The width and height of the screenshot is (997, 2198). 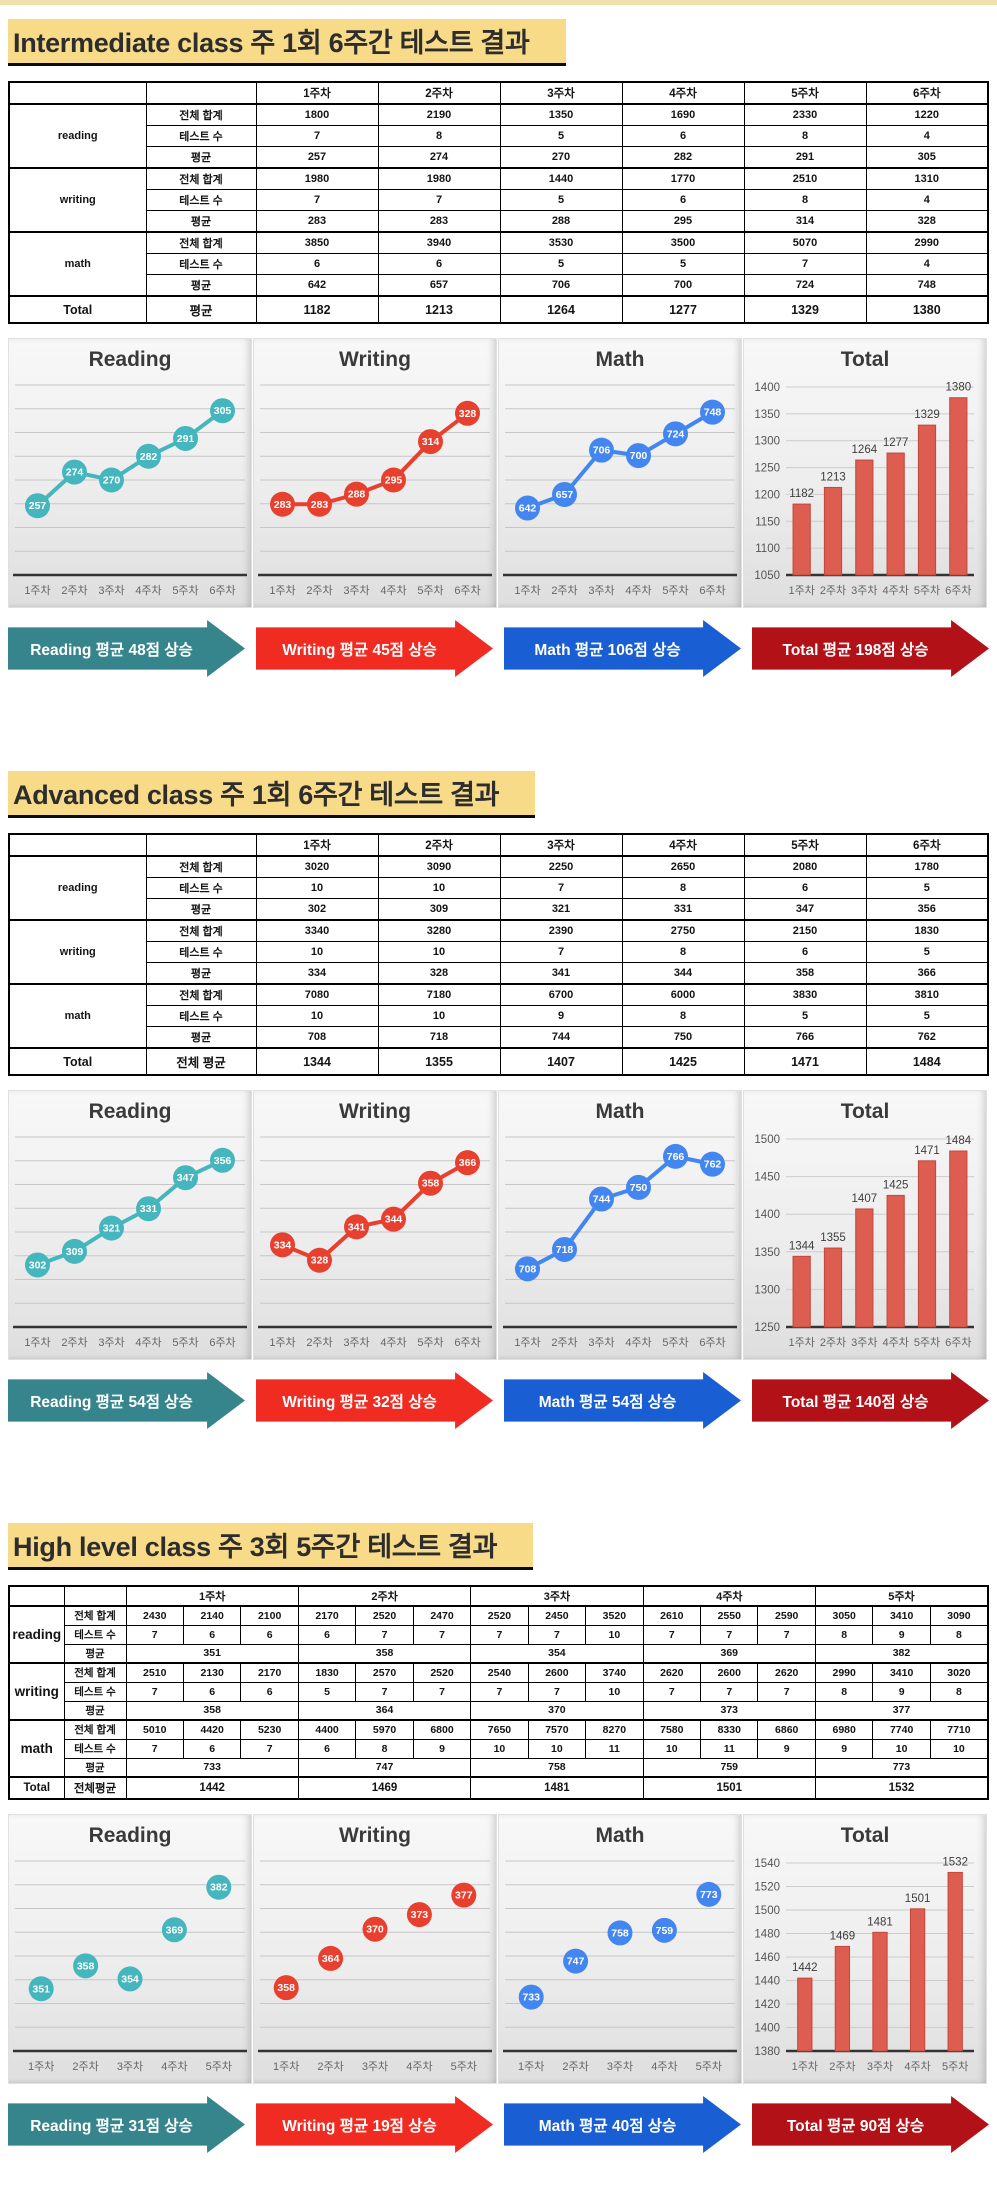 I want to click on chart-canvas-reading: 351 358 354 369 382 1주차 2주차 3주차 4주차 5주차, so click(x=130, y=1966).